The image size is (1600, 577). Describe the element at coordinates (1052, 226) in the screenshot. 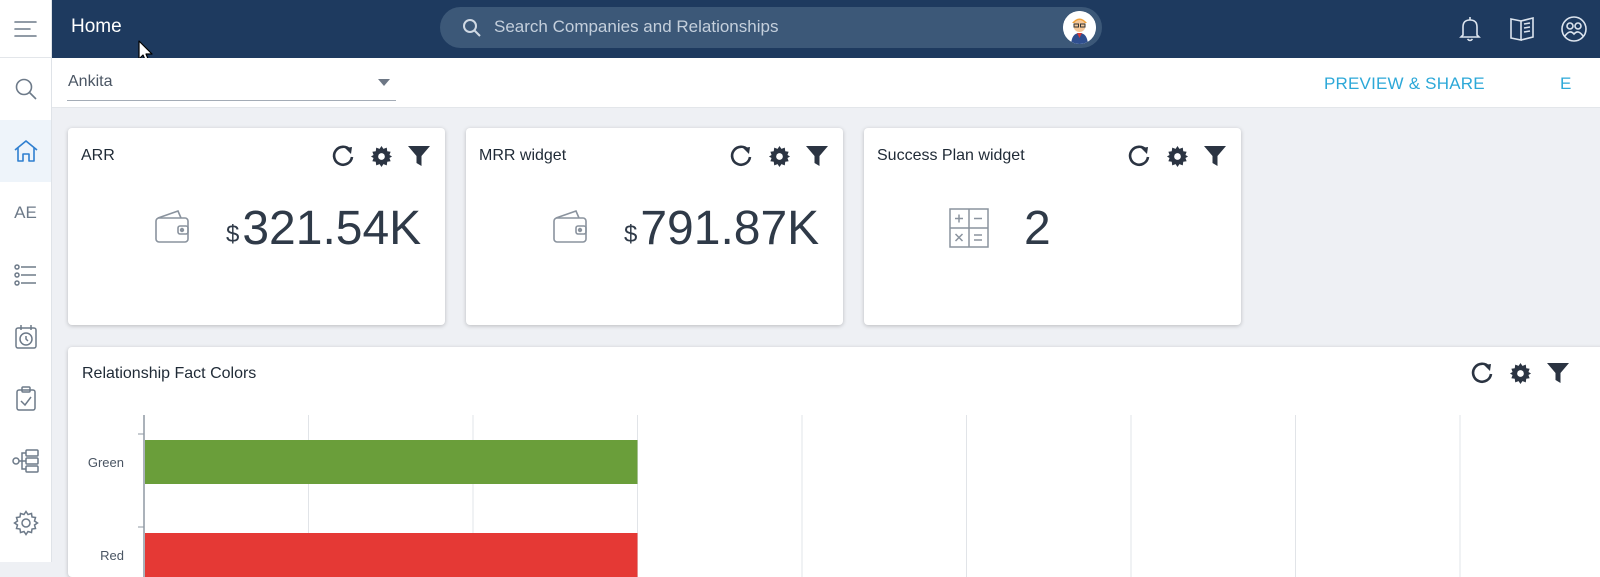

I see `widget-card-success-plan: Success Plan widget 2` at that location.